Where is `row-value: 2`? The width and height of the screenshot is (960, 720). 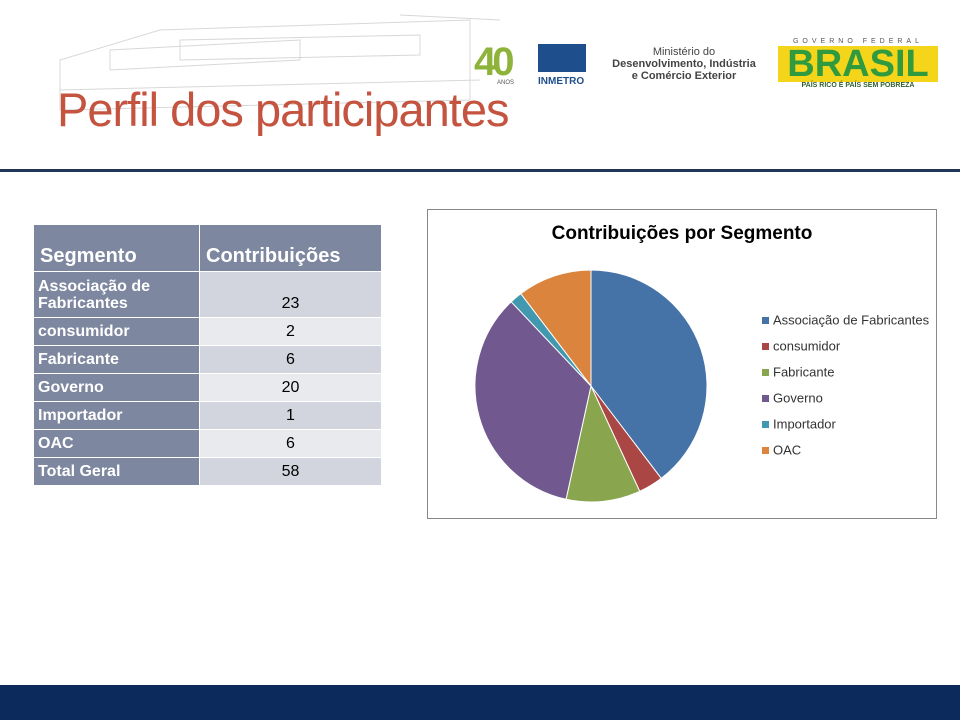 row-value: 2 is located at coordinates (291, 332).